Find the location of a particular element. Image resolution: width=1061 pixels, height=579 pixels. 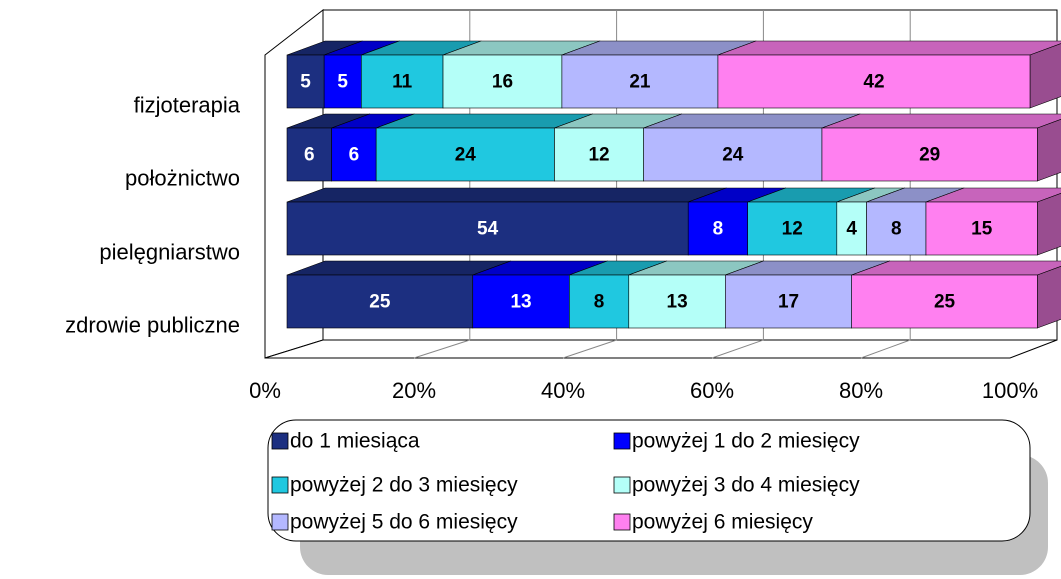

category-label: zdrowie publiczne is located at coordinates (152, 324).